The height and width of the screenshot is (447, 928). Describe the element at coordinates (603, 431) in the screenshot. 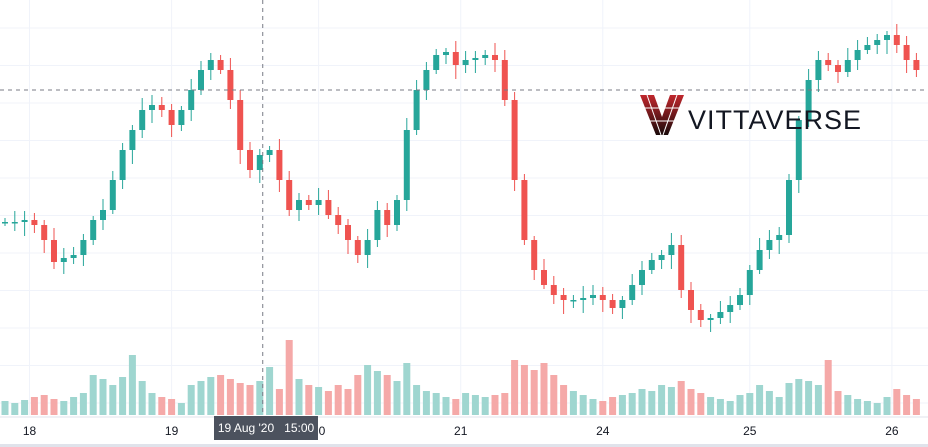

I see `x-tick-label: 24` at that location.